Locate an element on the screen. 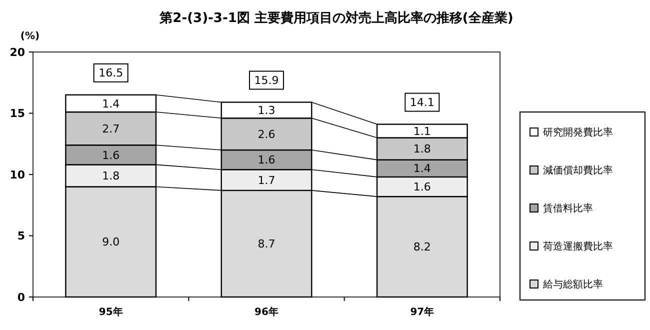 This screenshot has width=650, height=330. x-tick-label: 97年 is located at coordinates (422, 312).